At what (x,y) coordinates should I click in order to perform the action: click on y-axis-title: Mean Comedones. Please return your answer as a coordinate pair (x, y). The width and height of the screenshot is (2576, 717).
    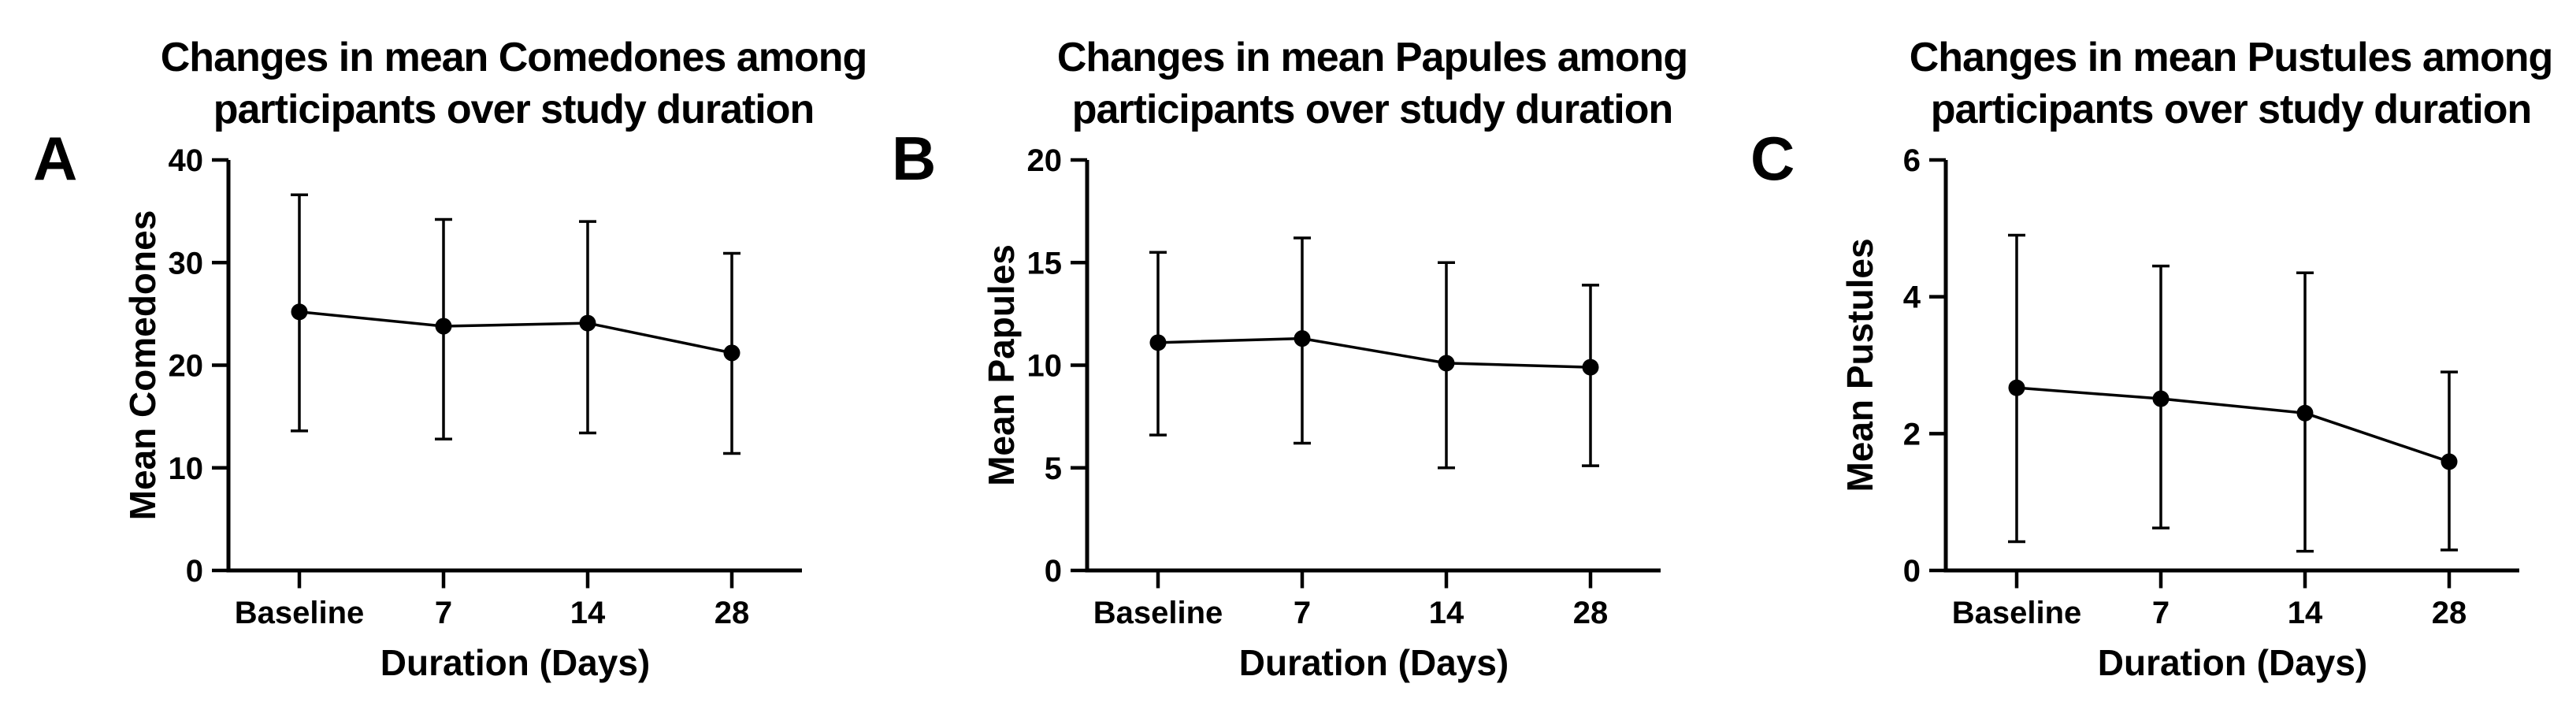
    Looking at the image, I should click on (142, 365).